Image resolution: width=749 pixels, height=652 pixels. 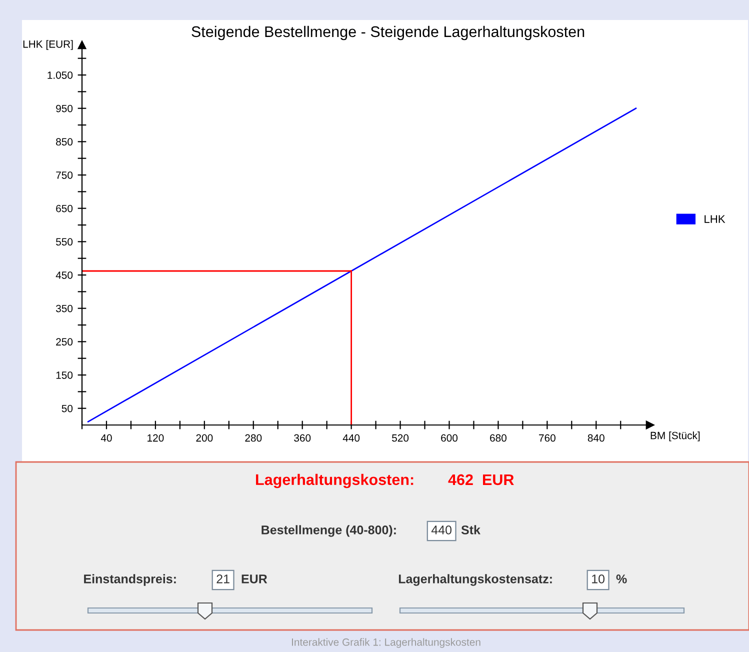 I want to click on text: Lagerhaltungskosten:, so click(x=335, y=481).